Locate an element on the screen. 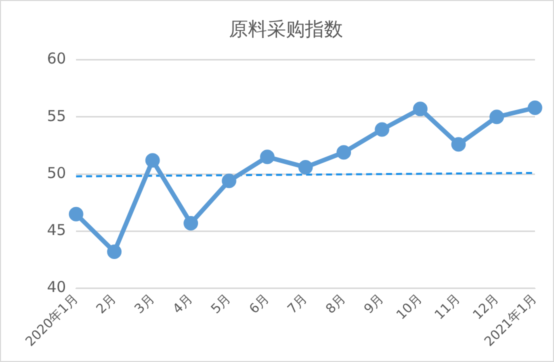 This screenshot has height=362, width=554. y-tick-label: 60 is located at coordinates (56, 59).